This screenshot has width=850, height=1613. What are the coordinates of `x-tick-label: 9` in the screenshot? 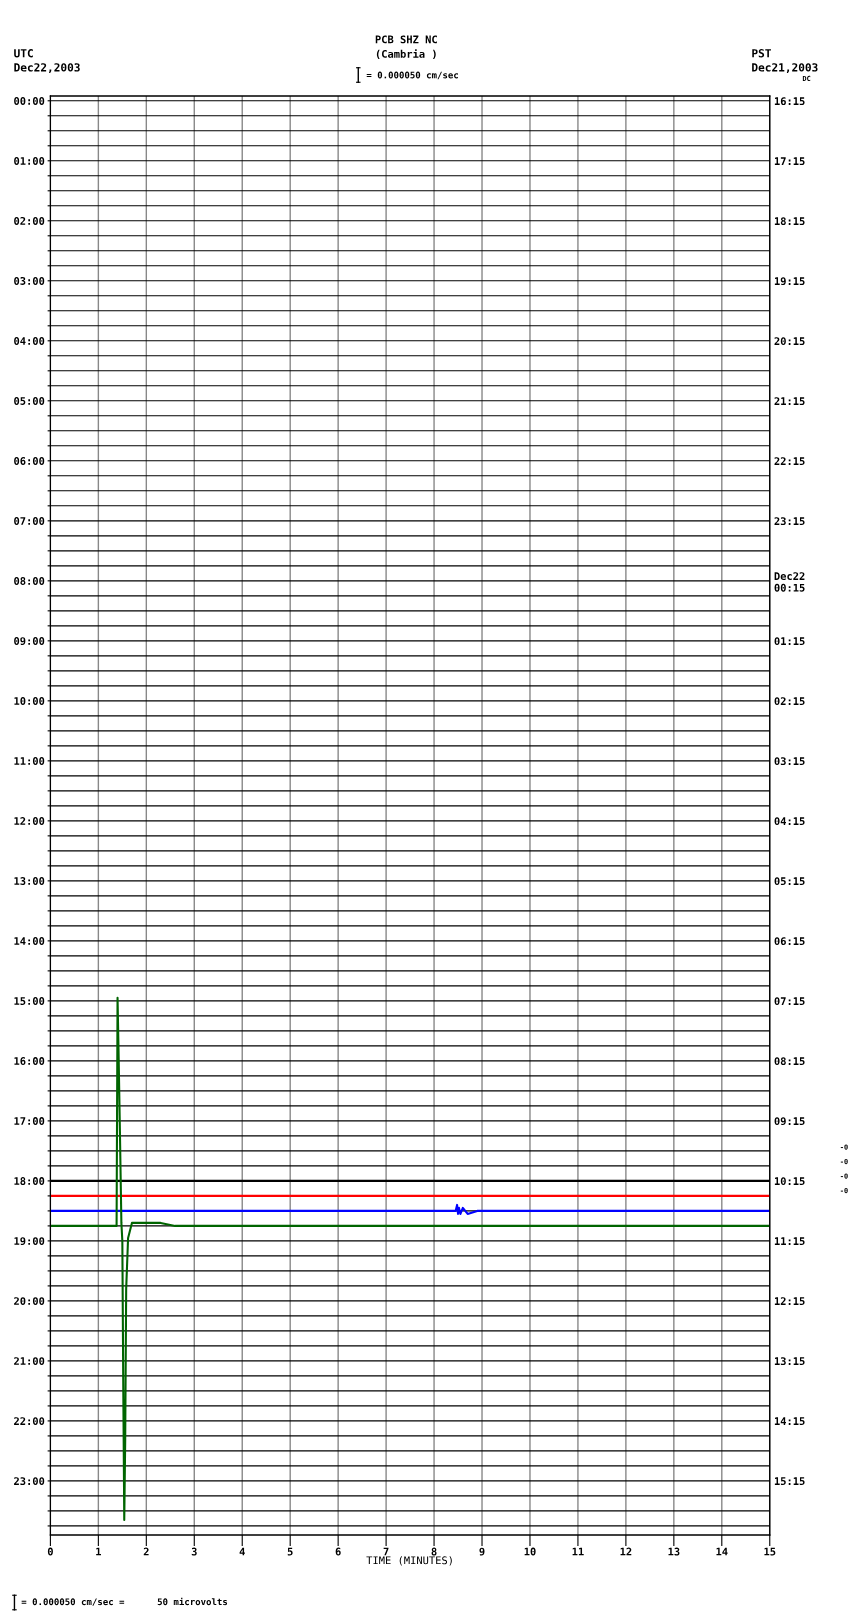 It's located at (482, 1551).